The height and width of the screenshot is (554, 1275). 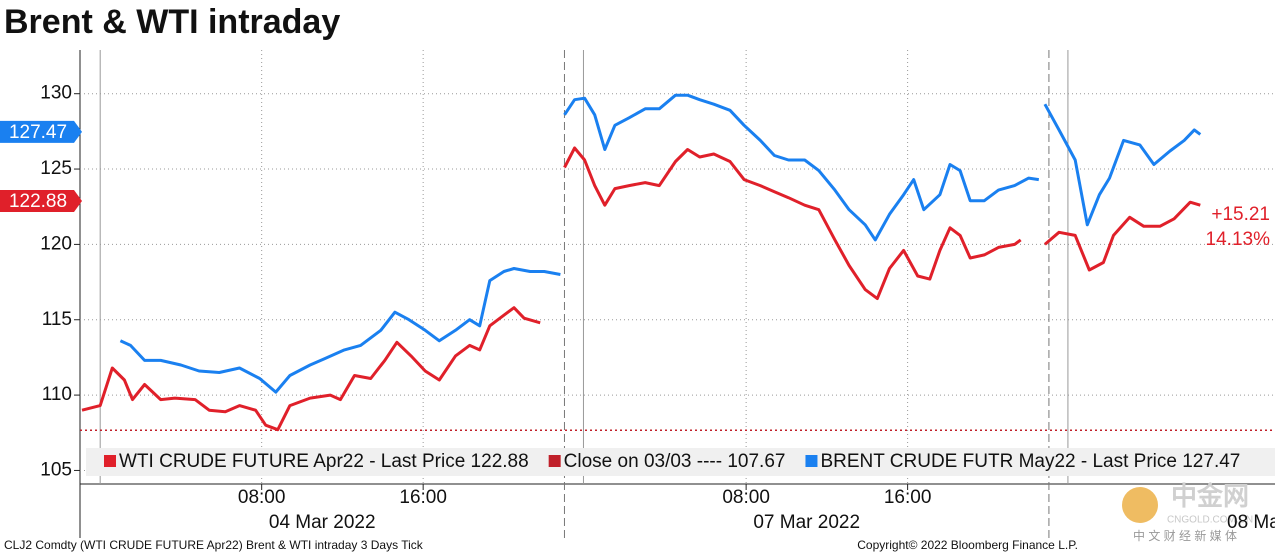 What do you see at coordinates (57, 319) in the screenshot?
I see `y-tick-label: 115` at bounding box center [57, 319].